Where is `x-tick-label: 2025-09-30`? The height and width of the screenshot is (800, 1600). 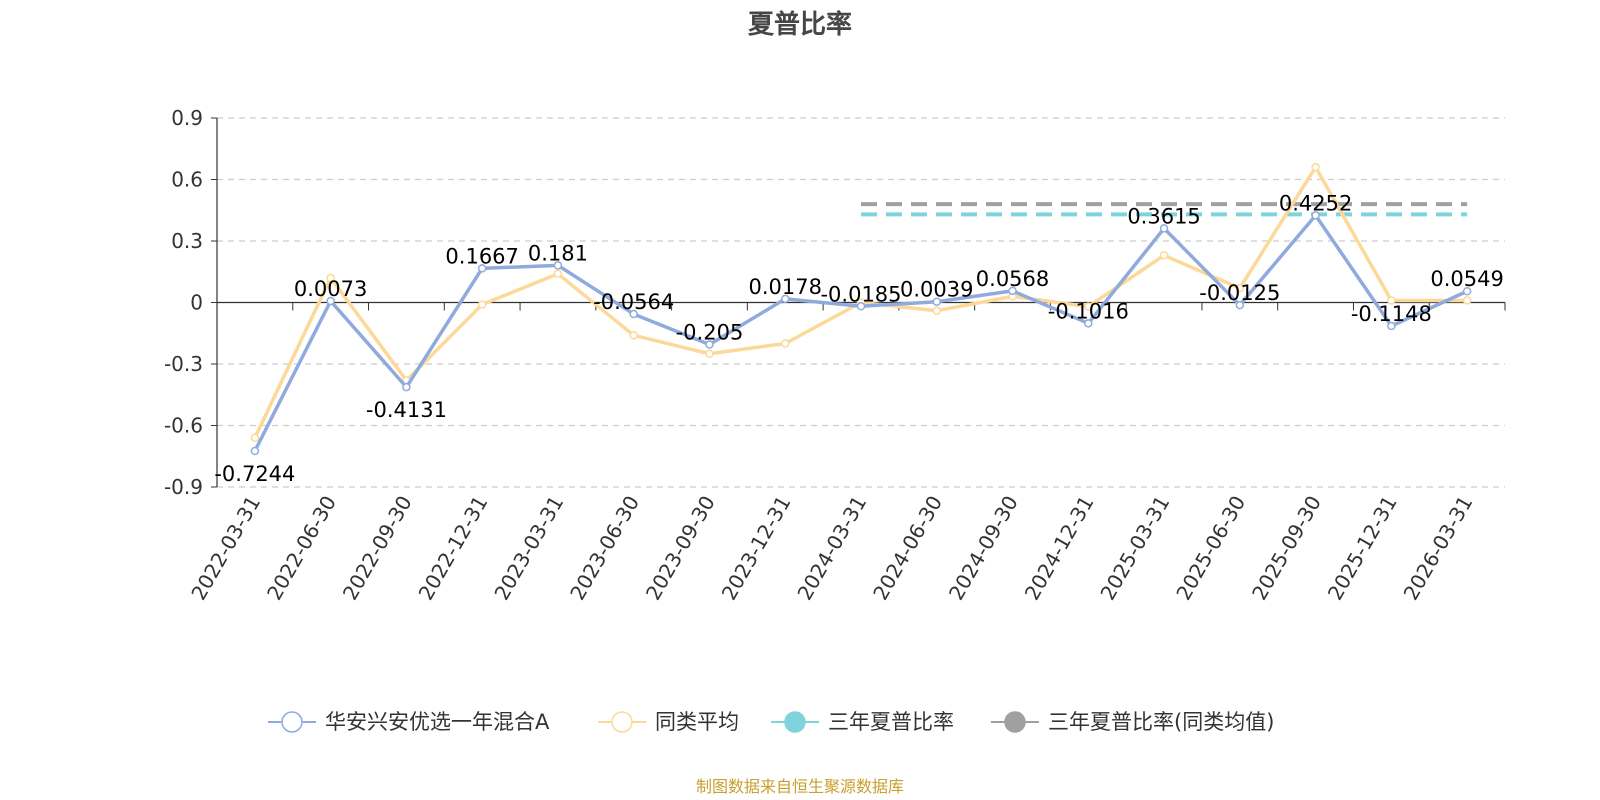 x-tick-label: 2025-09-30 is located at coordinates (1286, 548).